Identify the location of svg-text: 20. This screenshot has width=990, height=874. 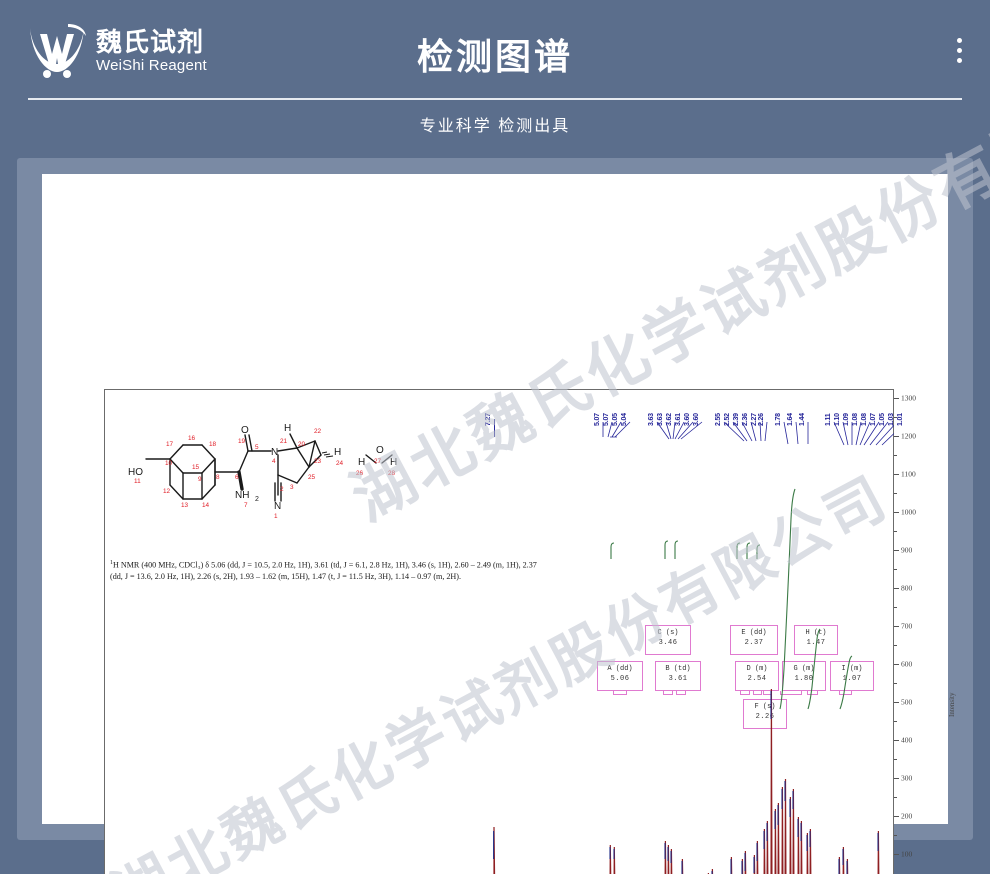
(302, 444).